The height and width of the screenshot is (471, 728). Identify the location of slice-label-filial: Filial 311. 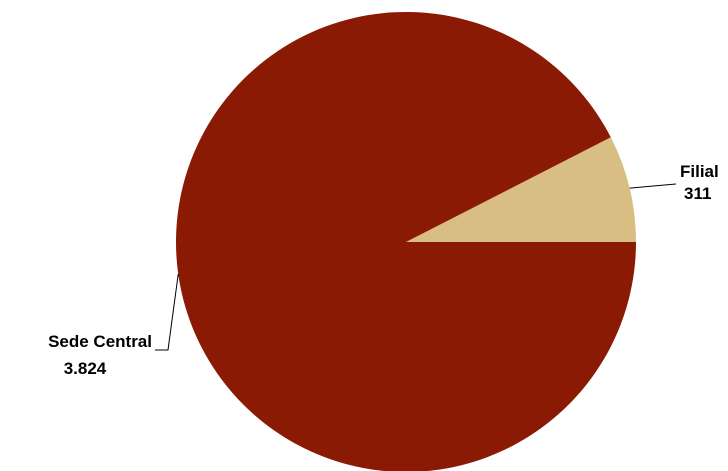
(699, 182).